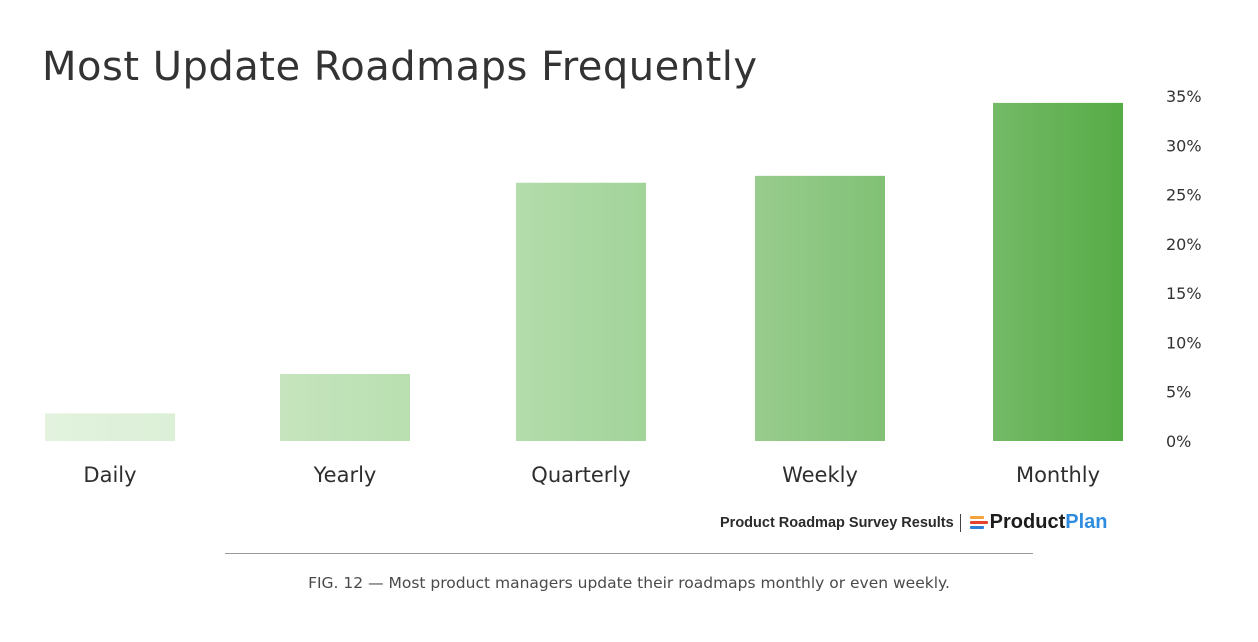  Describe the element at coordinates (837, 522) in the screenshot. I see `source-text: Product Roadmap Survey Results` at that location.